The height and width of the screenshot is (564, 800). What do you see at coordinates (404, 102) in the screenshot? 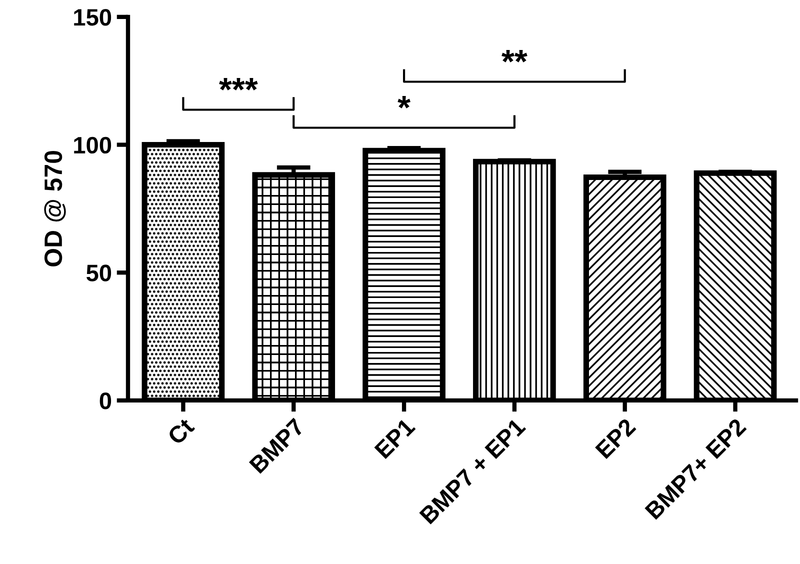
I see `annotation: *` at bounding box center [404, 102].